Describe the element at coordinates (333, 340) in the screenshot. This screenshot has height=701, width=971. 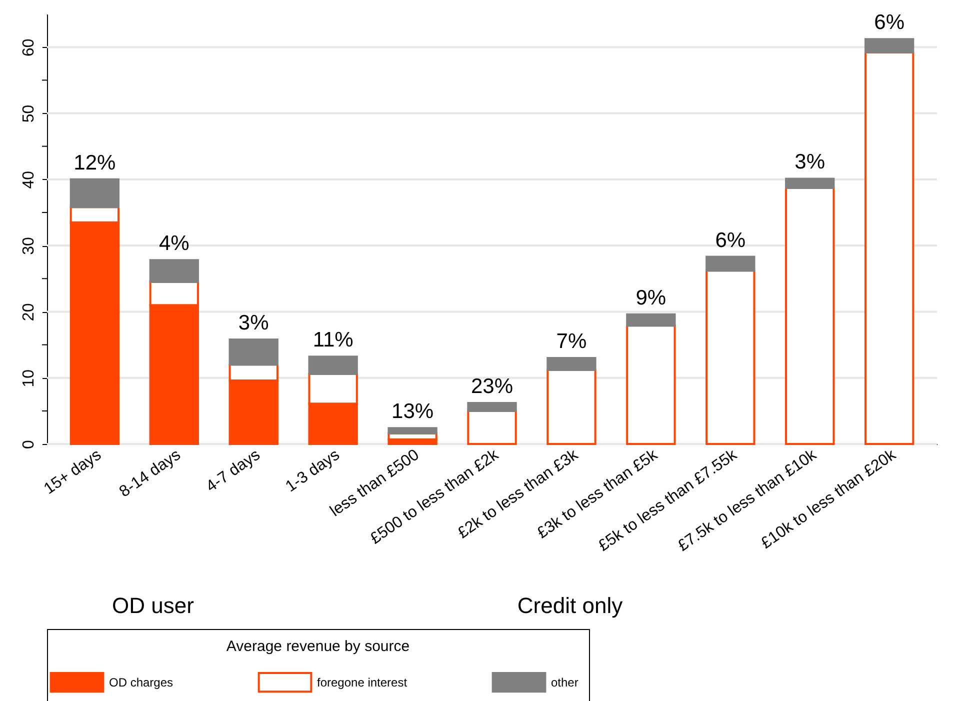
I see `annotation: 11%` at that location.